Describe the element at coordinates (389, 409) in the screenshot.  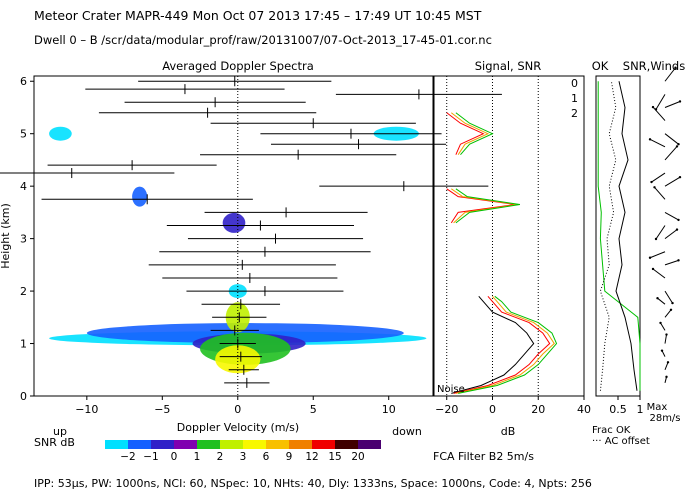
I see `x-tick-label-10: 10` at that location.